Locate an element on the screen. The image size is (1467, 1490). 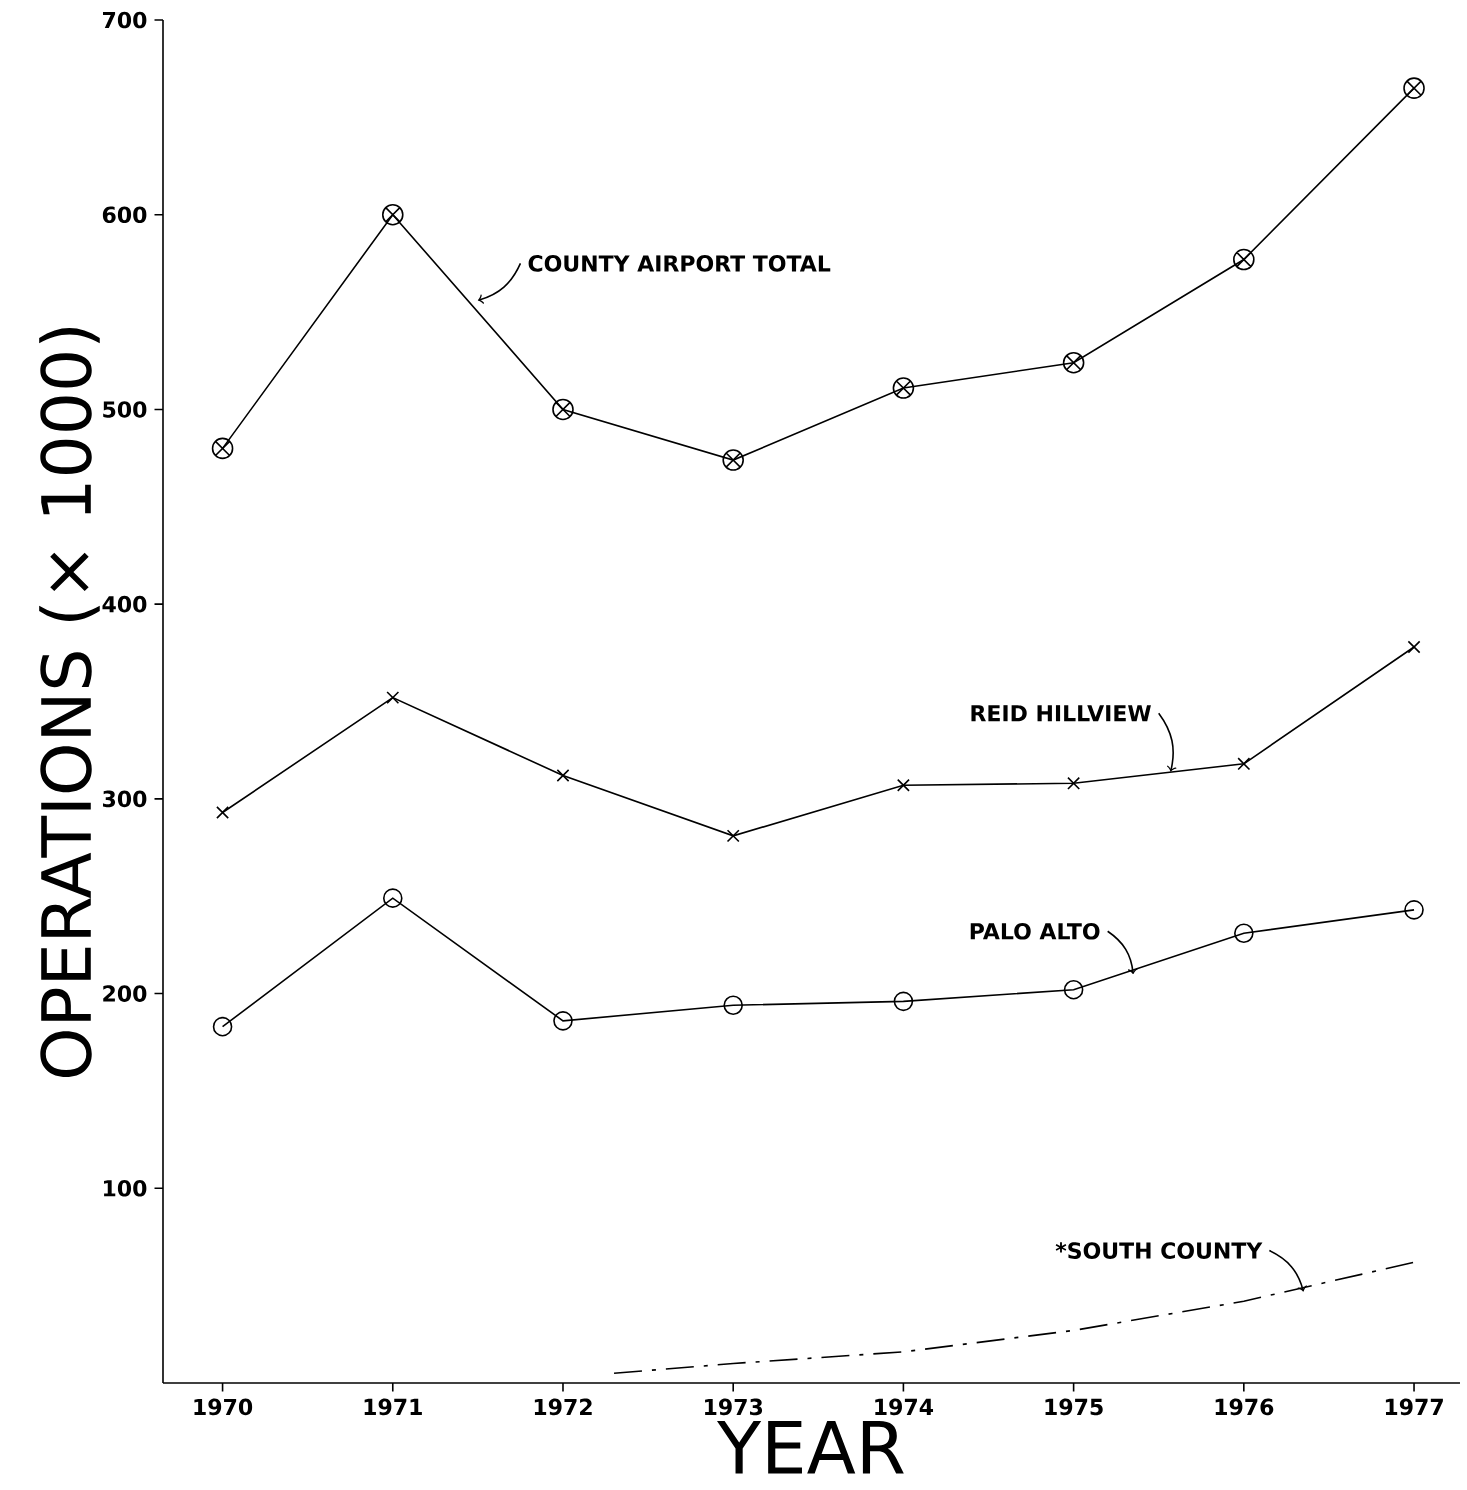
text: COUNTY AIRPORT TOTAL is located at coordinates (679, 263).